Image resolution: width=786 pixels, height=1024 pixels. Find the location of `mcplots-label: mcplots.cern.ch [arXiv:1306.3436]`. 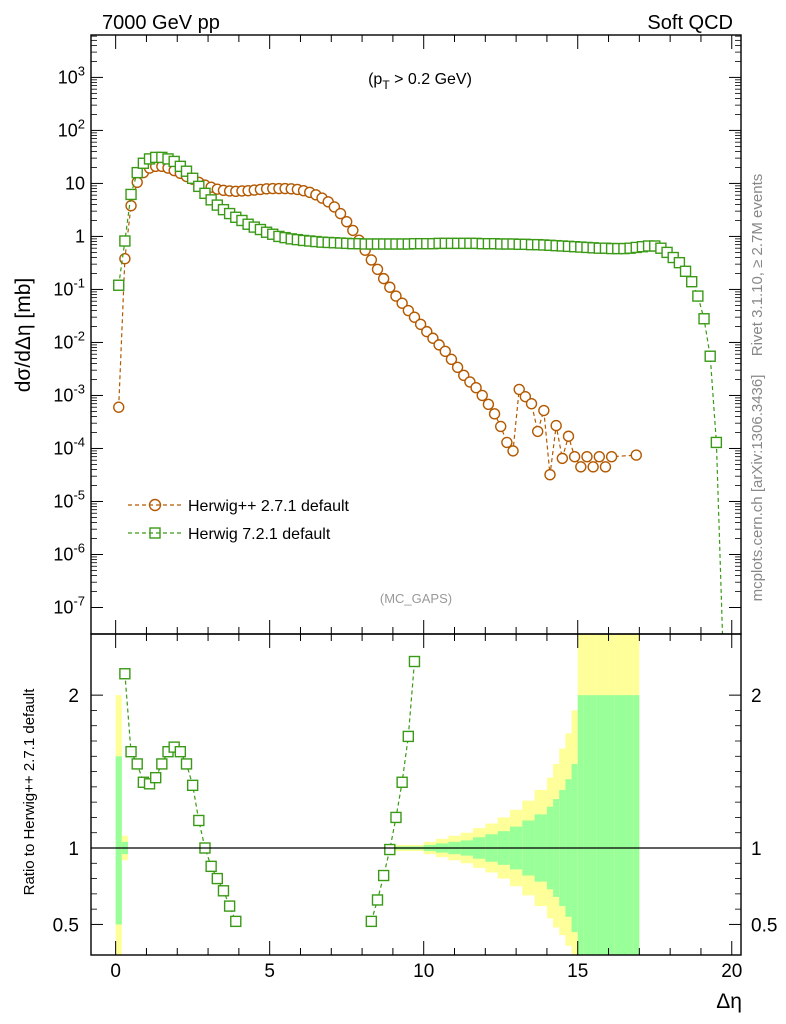

mcplots-label: mcplots.cern.ch [arXiv:1306.3436] is located at coordinates (757, 488).